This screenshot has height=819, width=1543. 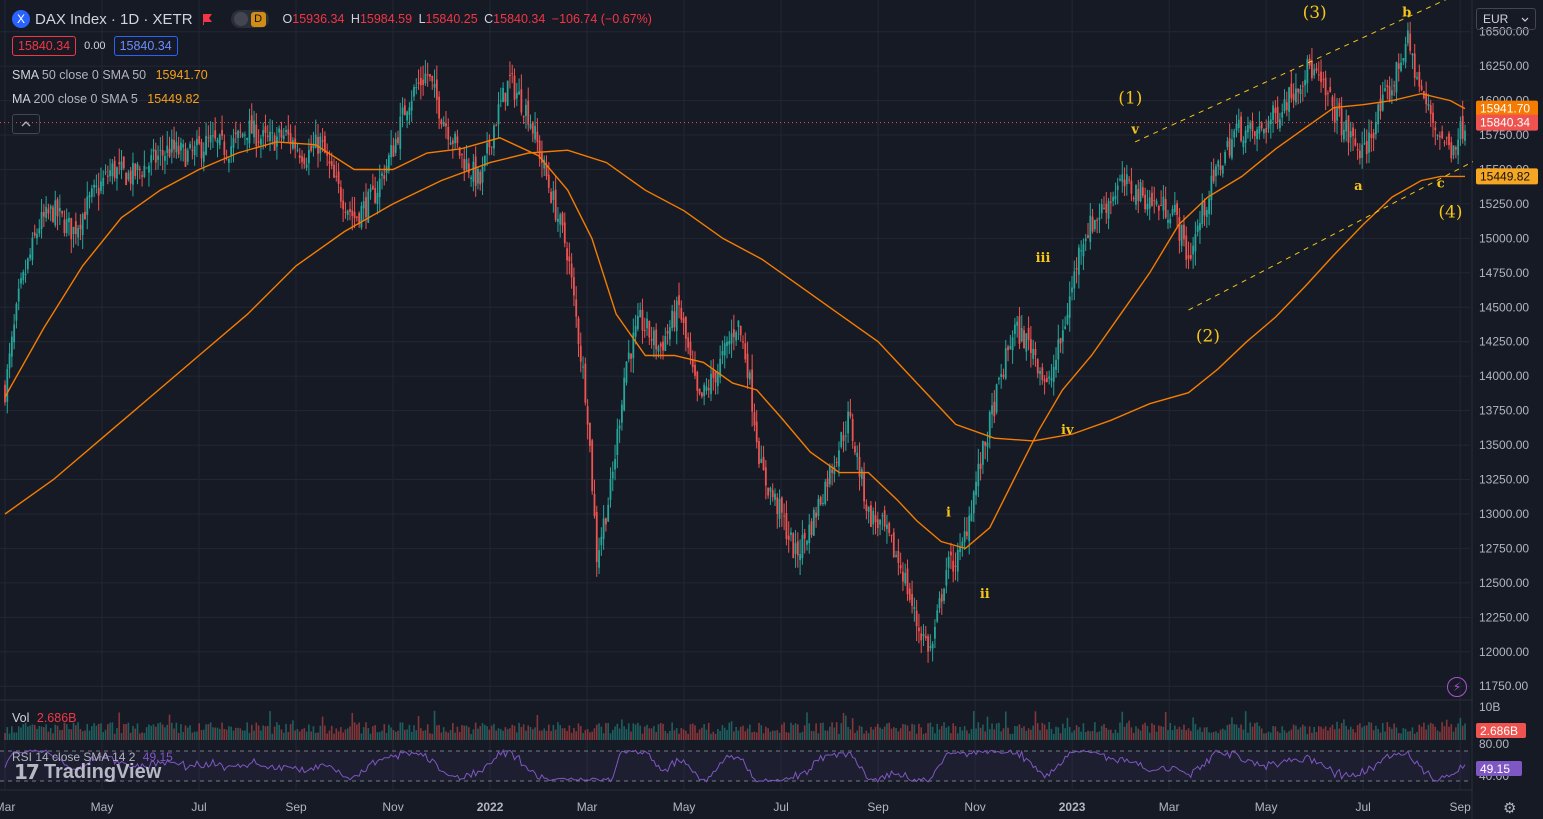 What do you see at coordinates (44, 718) in the screenshot?
I see `volume-legend: Vol 2.686B` at bounding box center [44, 718].